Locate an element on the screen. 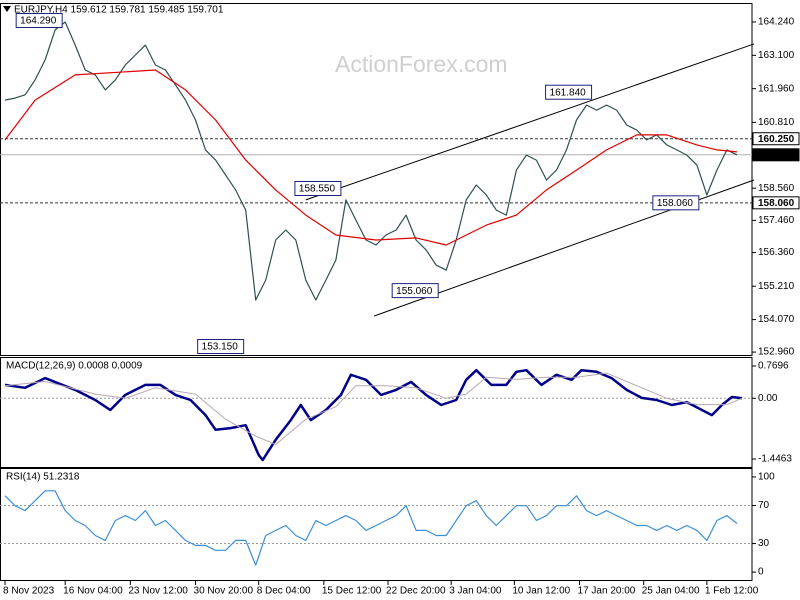  x-tick-label: 3 Jan 04:00 is located at coordinates (475, 591).